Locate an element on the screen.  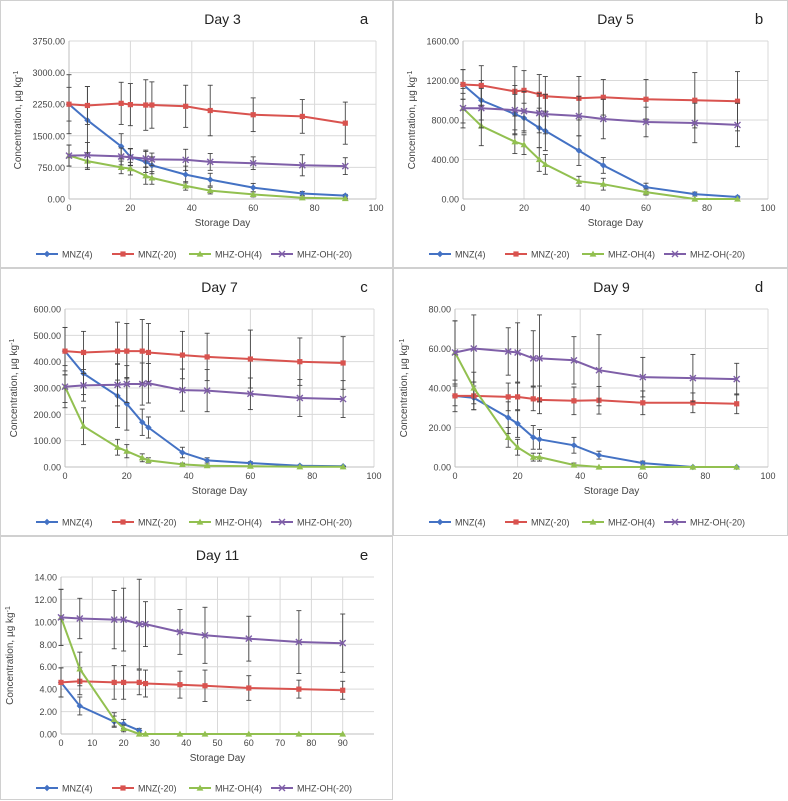
y-tick-label: 500.00 is located at coordinates (47, 336).